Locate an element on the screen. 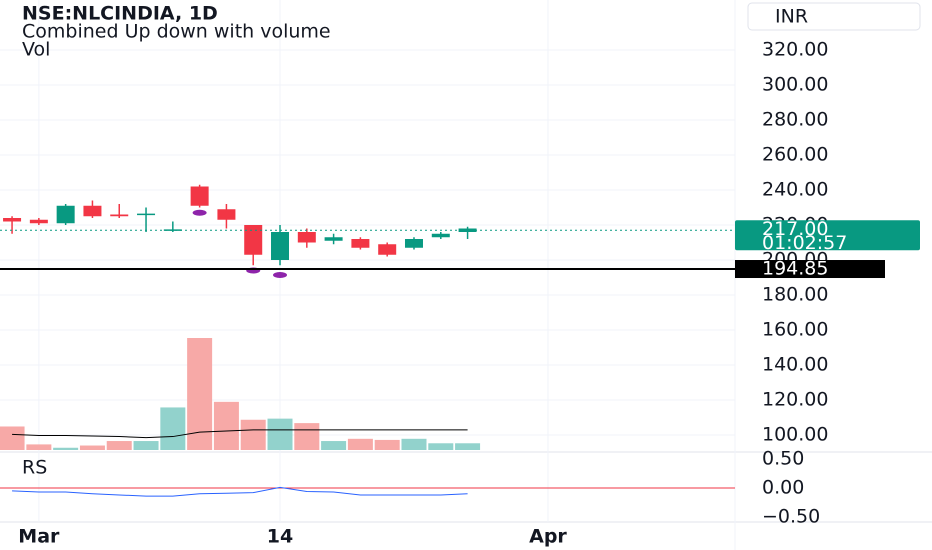  y-tick-label: 280.00 is located at coordinates (795, 119).